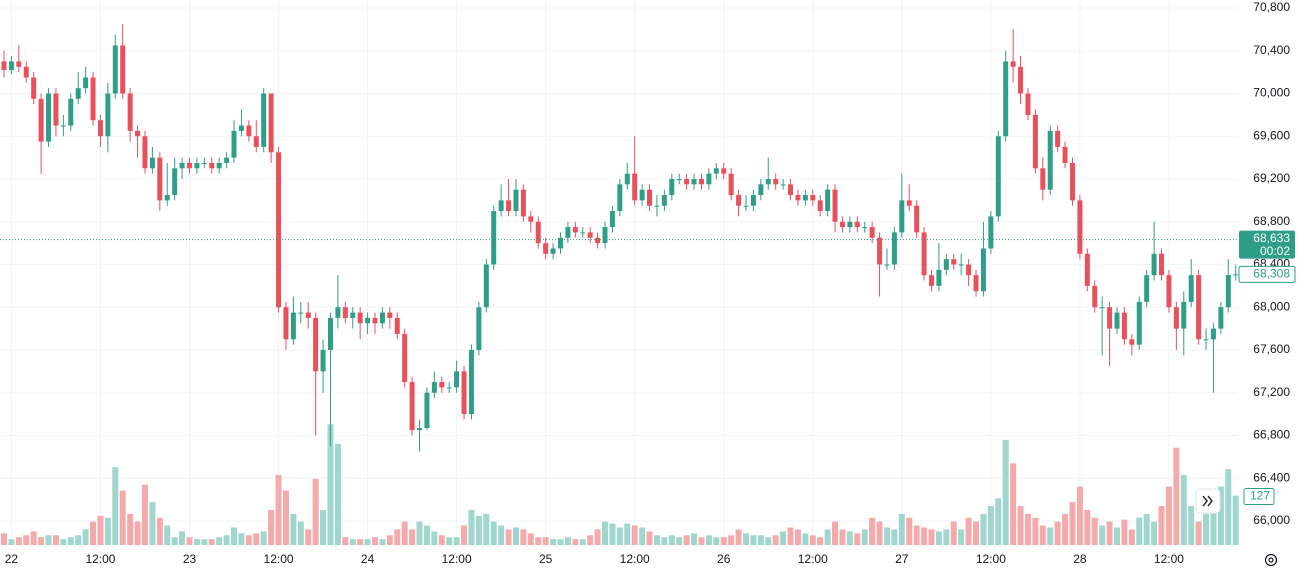  I want to click on scroll-button, so click(1208, 501).